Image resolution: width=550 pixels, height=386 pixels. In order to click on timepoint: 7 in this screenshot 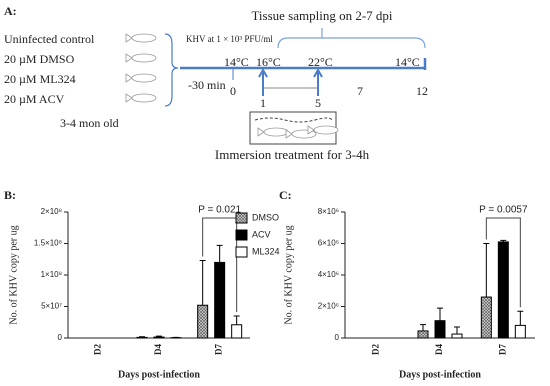, I will do `click(360, 91)`.